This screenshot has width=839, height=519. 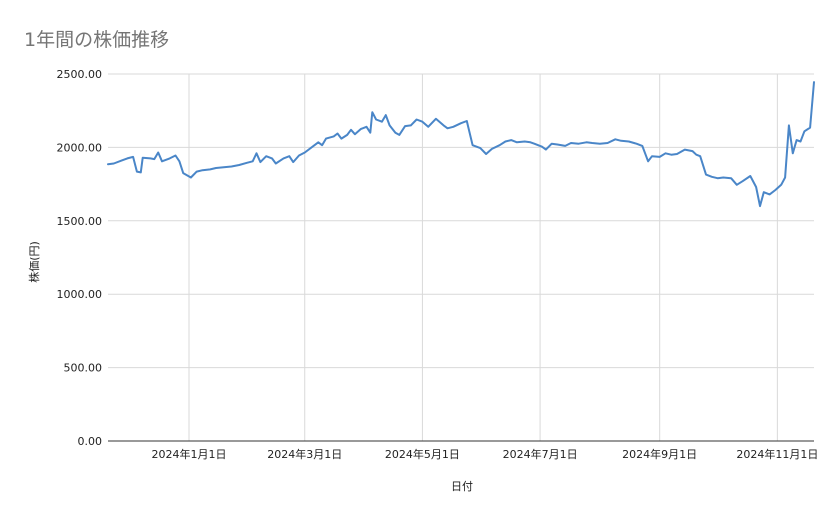 I want to click on x-tick-label: 2024年7月1日, so click(x=540, y=454).